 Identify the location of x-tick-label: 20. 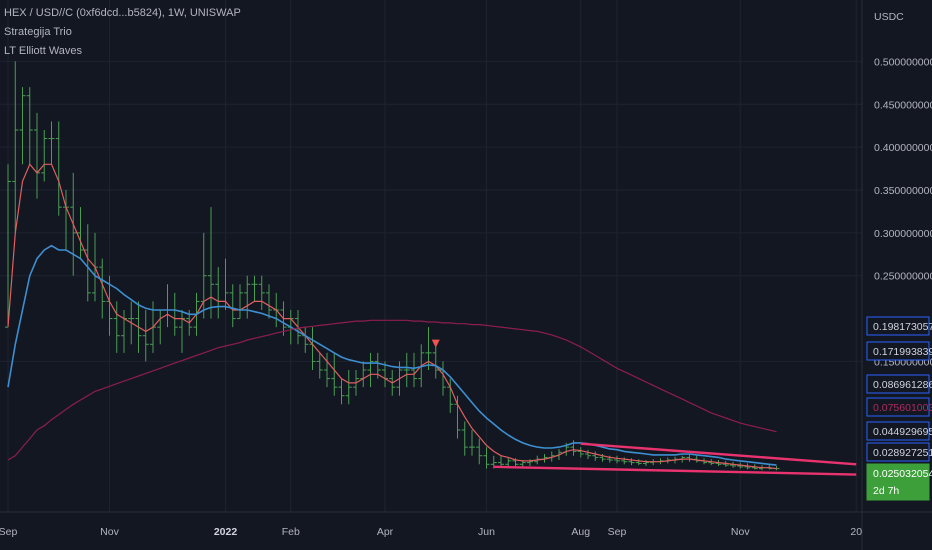
(856, 532).